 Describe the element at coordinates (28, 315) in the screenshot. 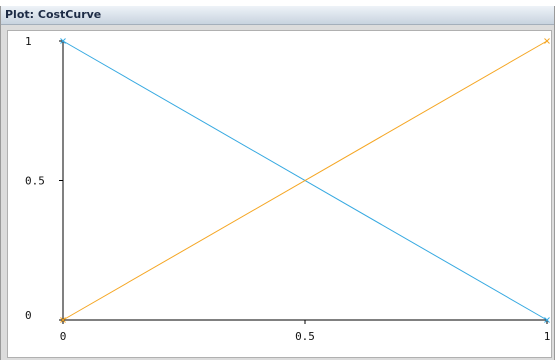

I see `y-tick-label: 0` at that location.